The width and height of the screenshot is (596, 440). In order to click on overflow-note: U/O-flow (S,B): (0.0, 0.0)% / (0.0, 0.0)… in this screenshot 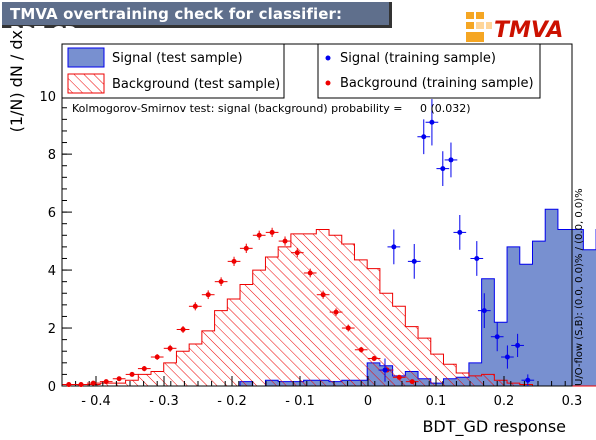, I will do `click(579, 287)`.